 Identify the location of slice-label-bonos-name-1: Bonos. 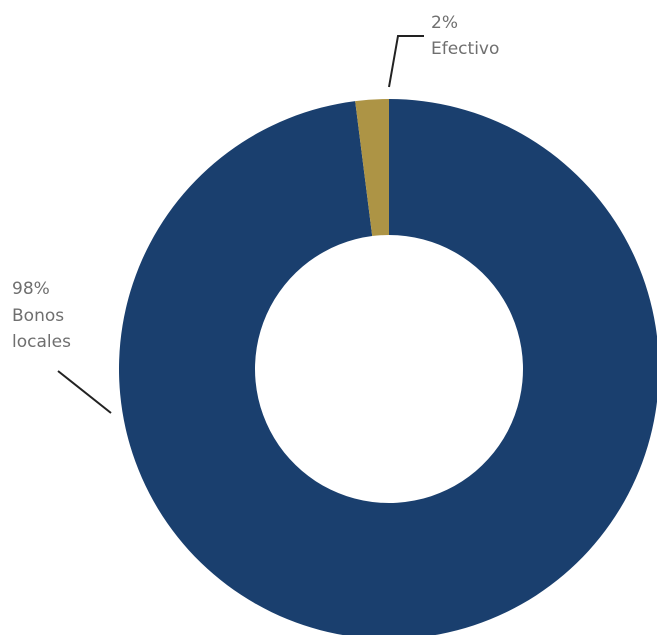
(38, 316).